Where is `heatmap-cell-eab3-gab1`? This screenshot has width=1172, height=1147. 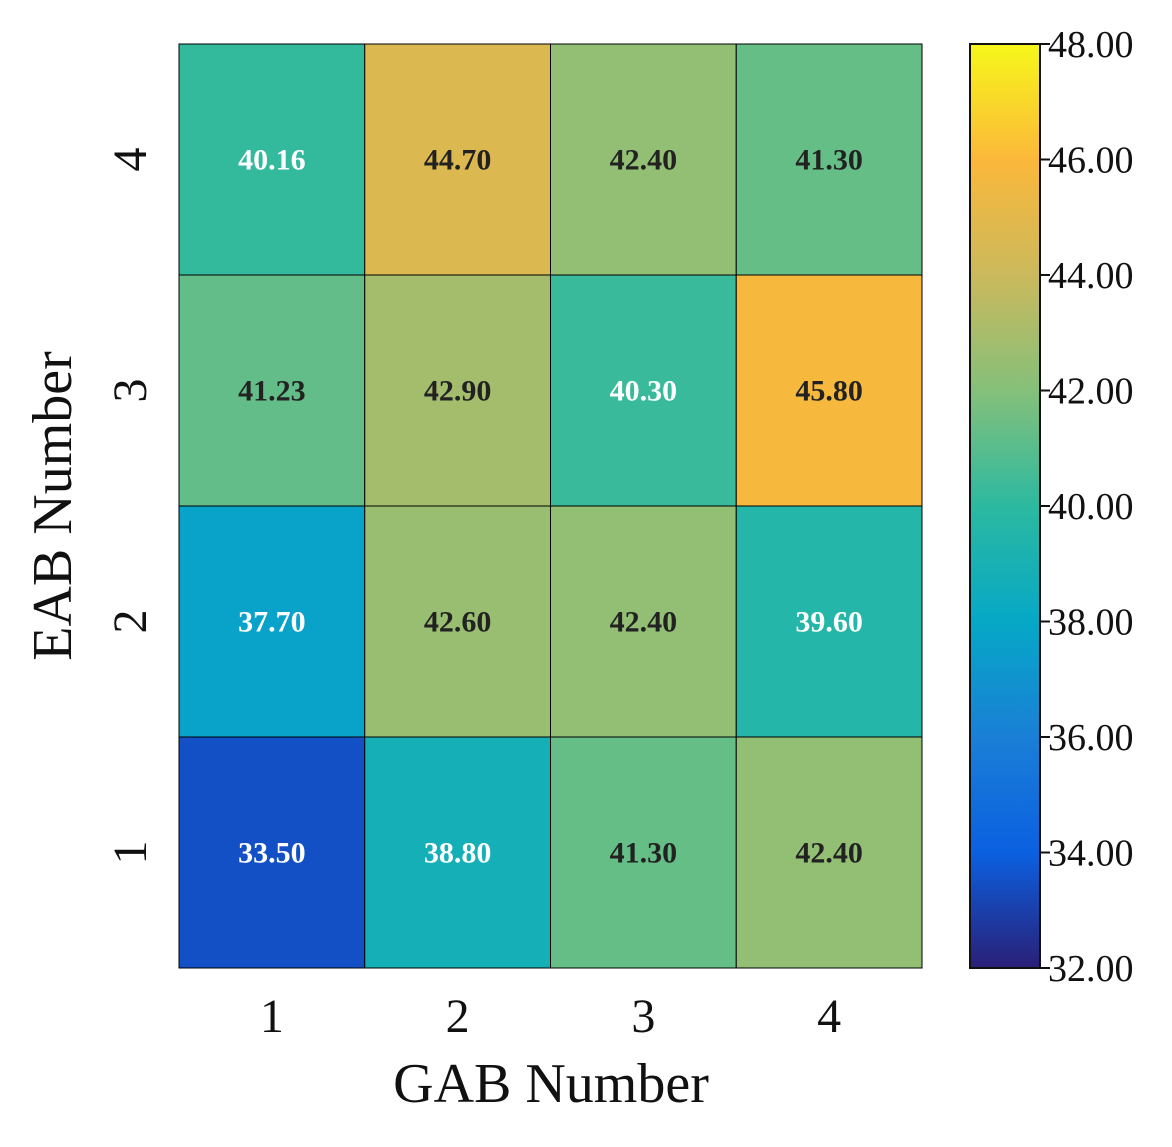
heatmap-cell-eab3-gab1 is located at coordinates (272, 390).